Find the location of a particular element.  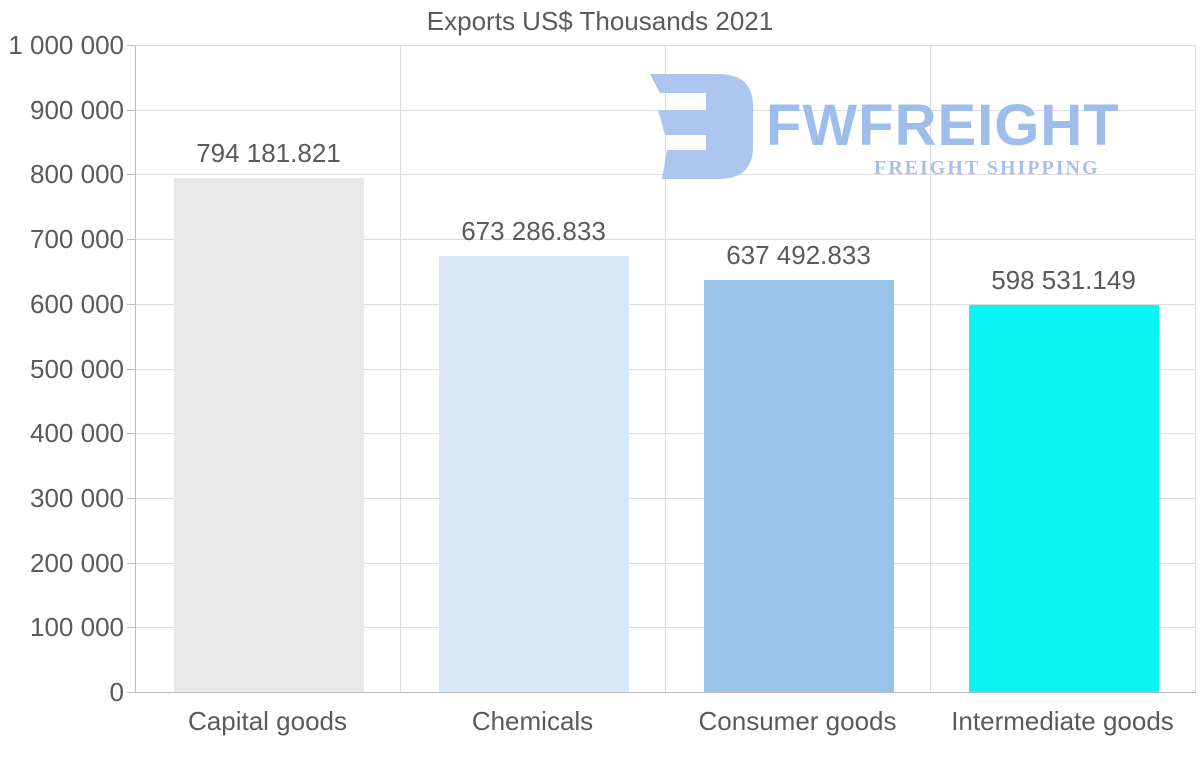

y-axis-tick-label: 300 000 is located at coordinates (77, 497).